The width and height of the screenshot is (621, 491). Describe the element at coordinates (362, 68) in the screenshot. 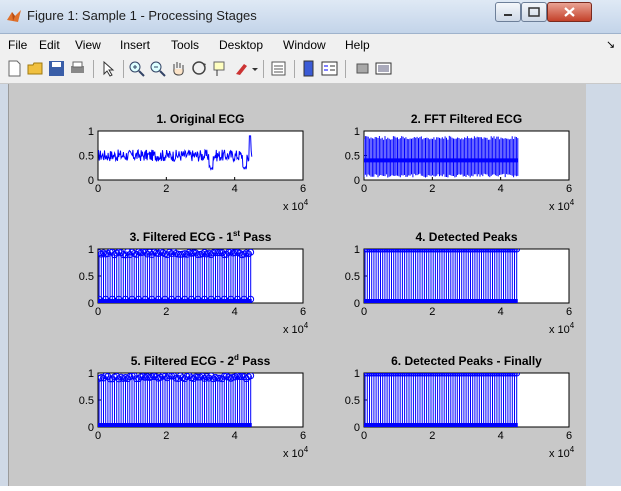

I see `hide-plot-tools-icon` at that location.